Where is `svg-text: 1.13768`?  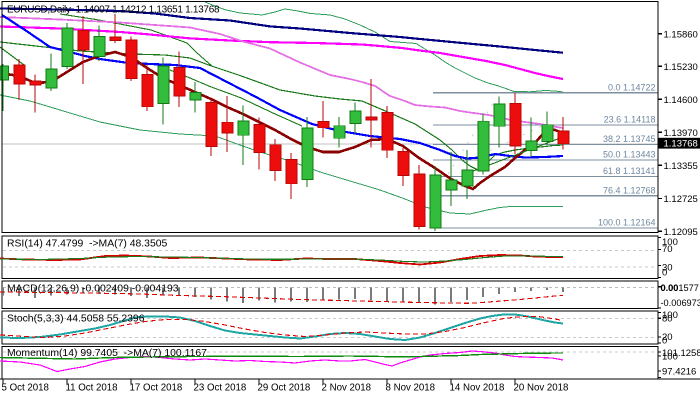 svg-text: 1.13768 is located at coordinates (681, 144).